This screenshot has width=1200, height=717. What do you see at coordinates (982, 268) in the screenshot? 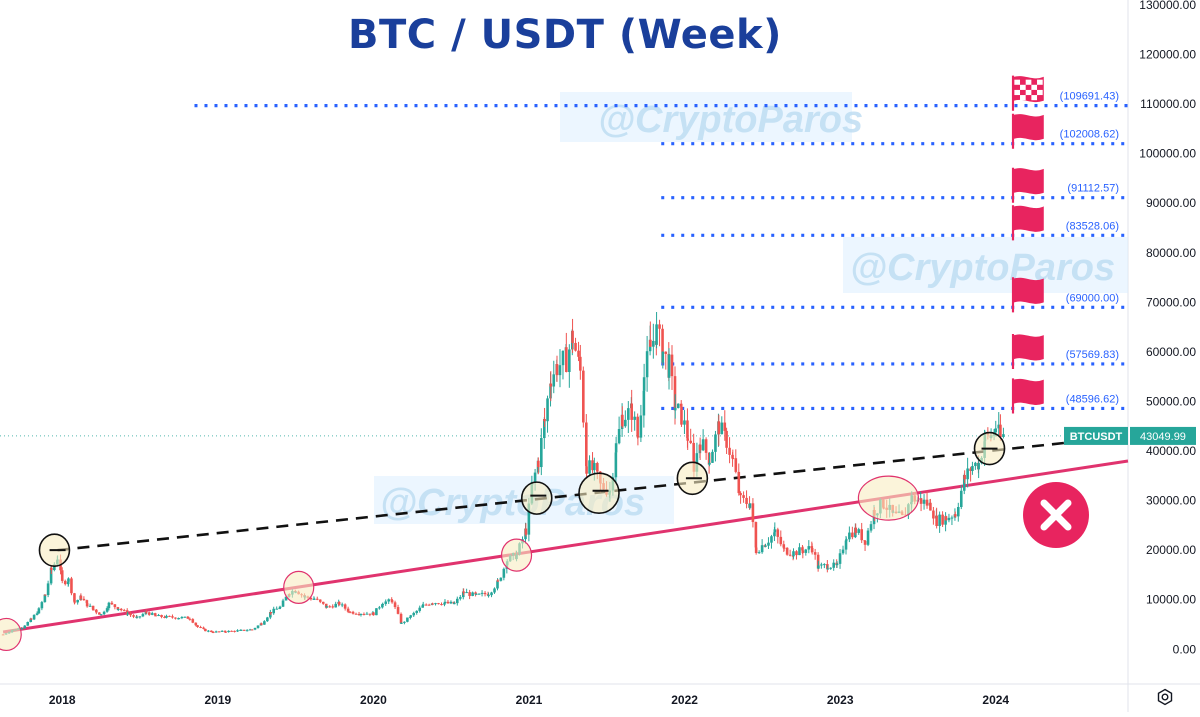
I see `watermark-text: @CryptoParos` at bounding box center [982, 268].